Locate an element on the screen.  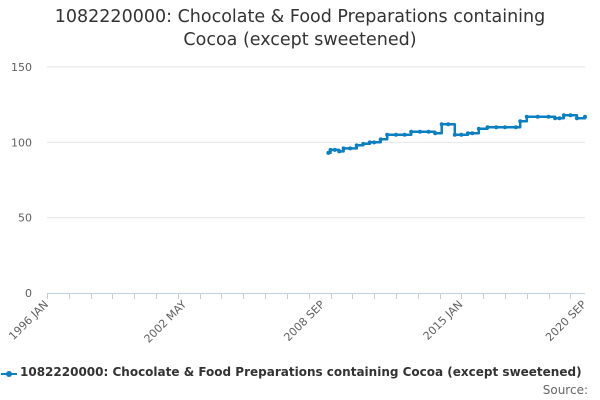
y-tick-label: 100 is located at coordinates (21, 142).